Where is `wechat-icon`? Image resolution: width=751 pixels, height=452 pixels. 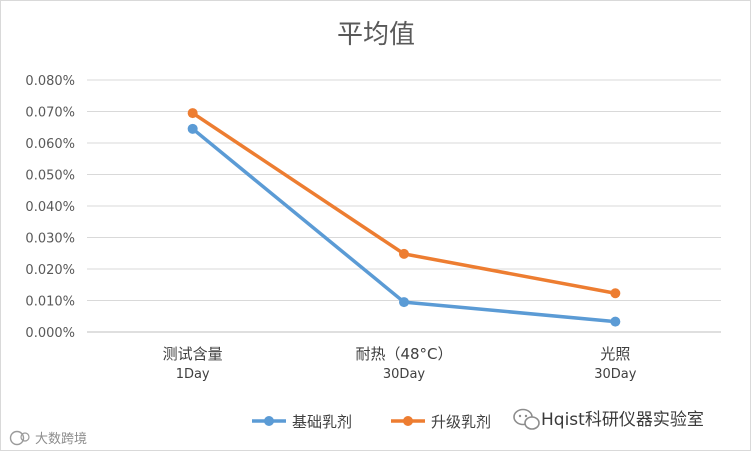
wechat-icon is located at coordinates (526, 419).